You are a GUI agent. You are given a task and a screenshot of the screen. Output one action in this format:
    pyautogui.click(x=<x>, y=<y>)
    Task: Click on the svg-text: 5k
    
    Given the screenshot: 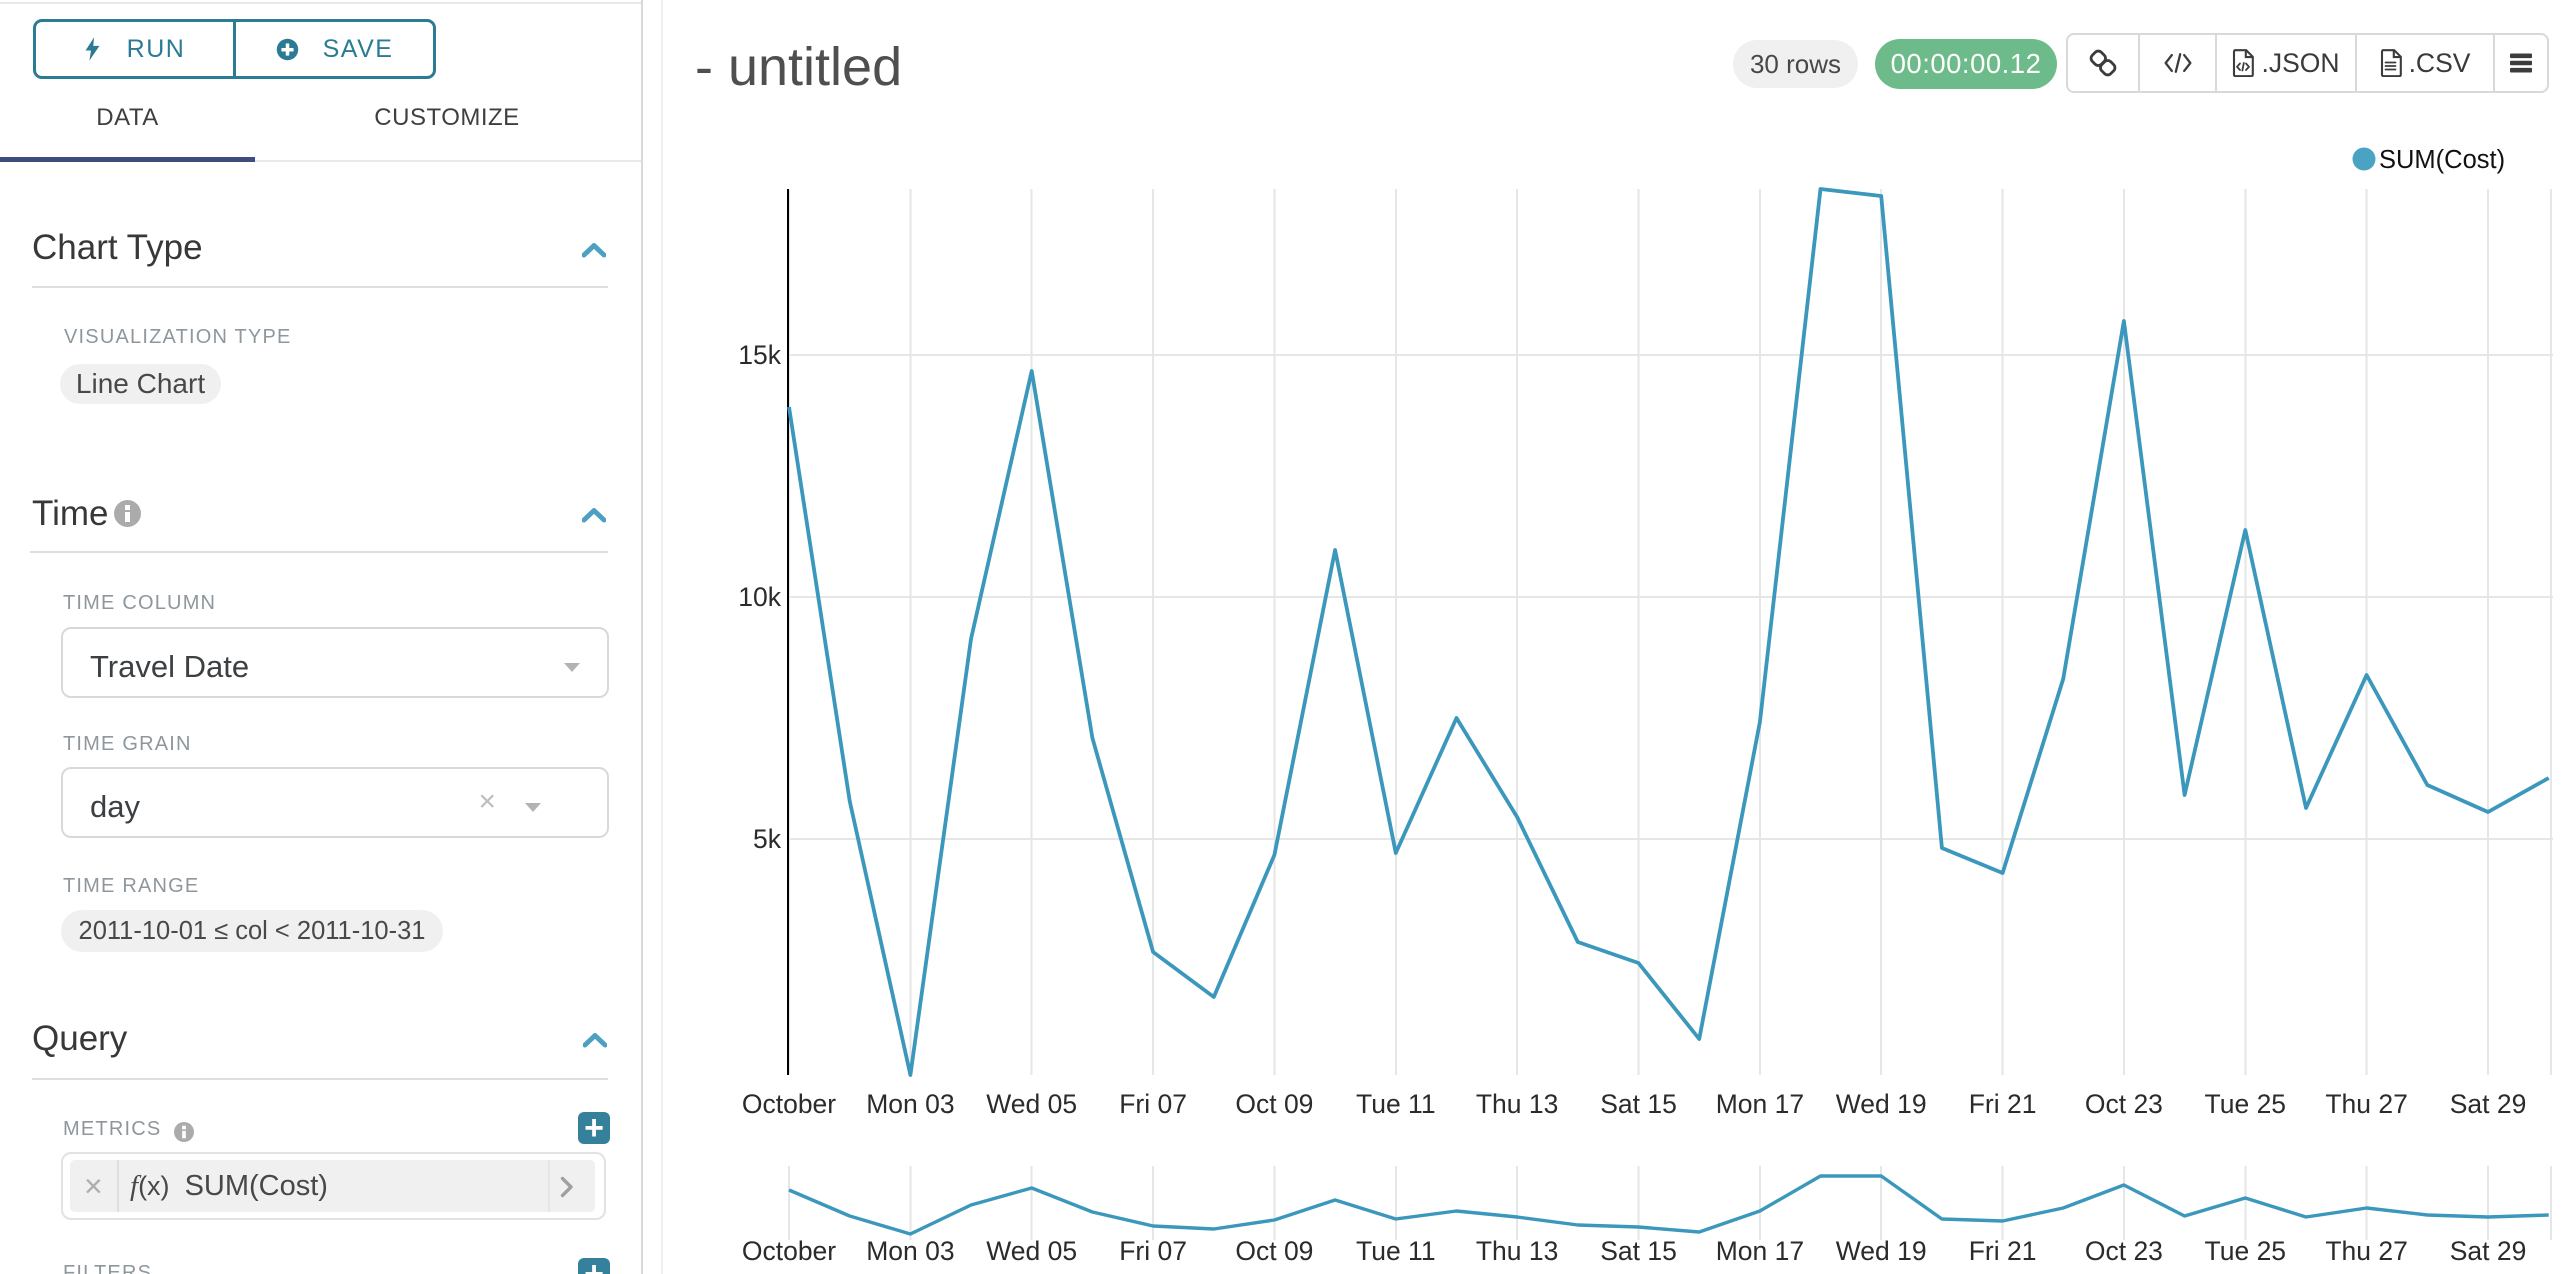 What is the action you would take?
    pyautogui.click(x=767, y=839)
    